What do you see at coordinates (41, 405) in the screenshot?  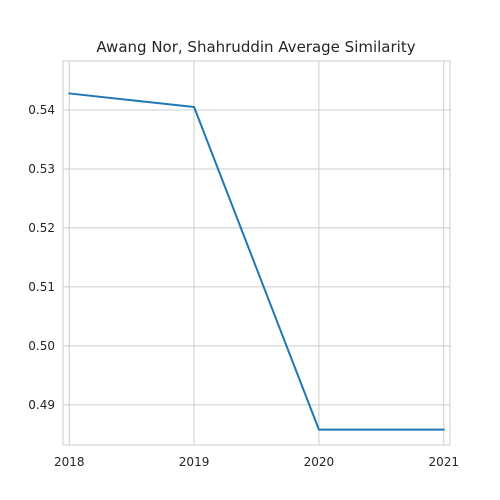 I see `y-tick-label: 0.49` at bounding box center [41, 405].